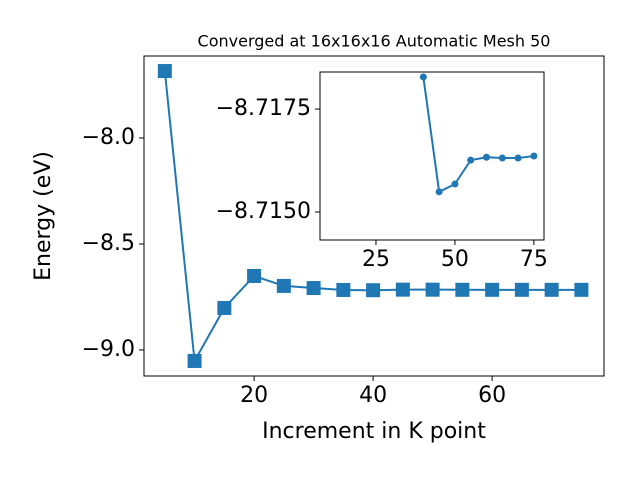 The width and height of the screenshot is (640, 480). Describe the element at coordinates (108, 349) in the screenshot. I see `y-tick-label: −9.0` at that location.